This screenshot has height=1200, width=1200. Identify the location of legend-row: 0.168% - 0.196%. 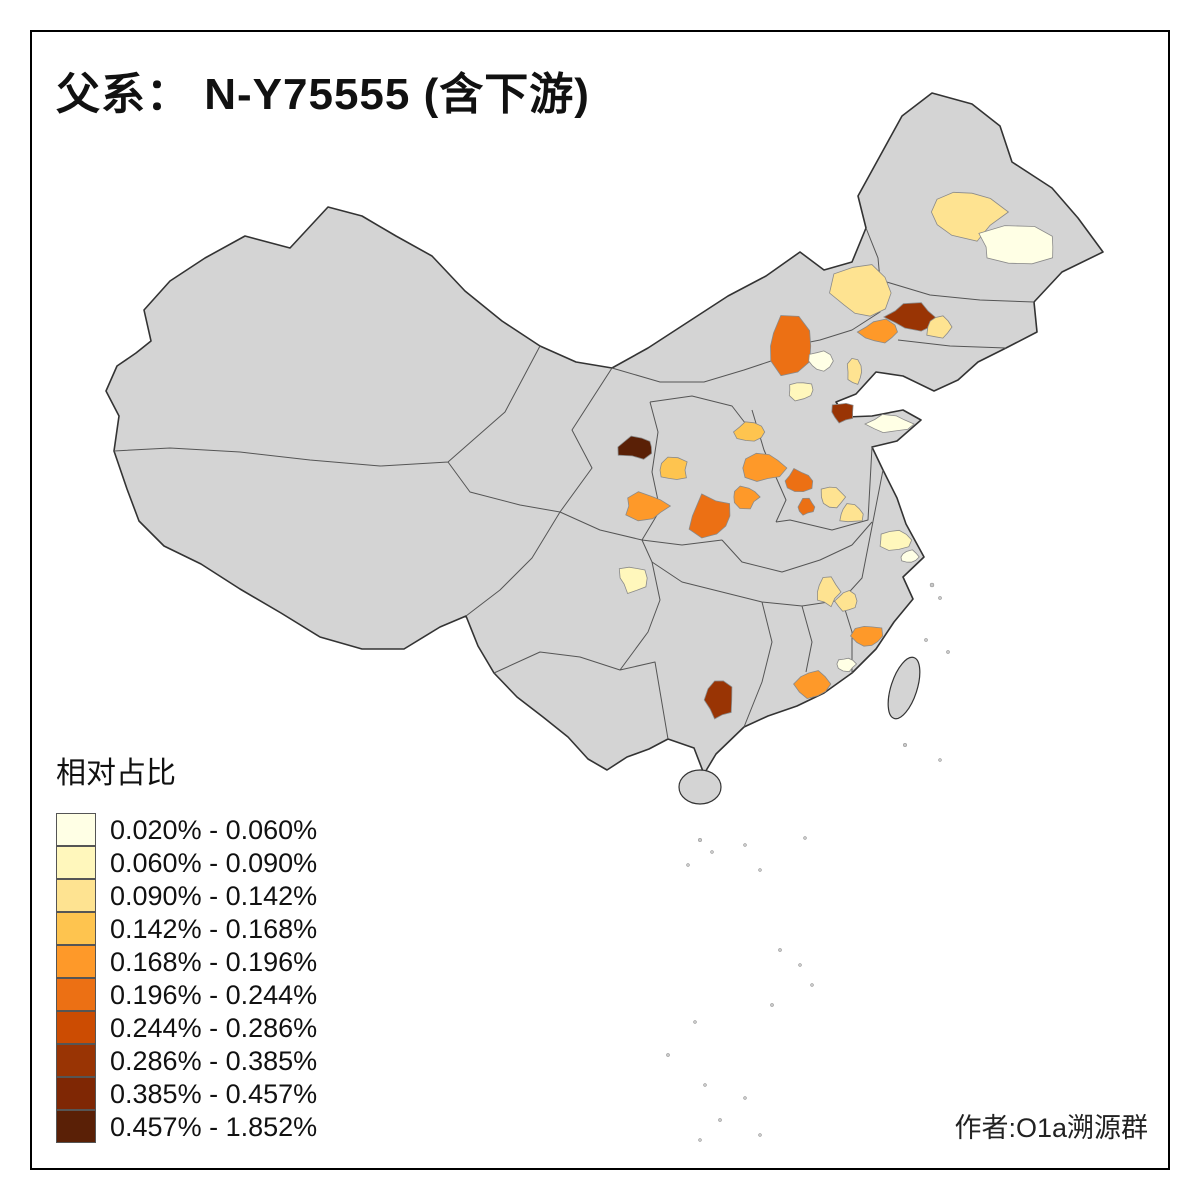
(187, 962).